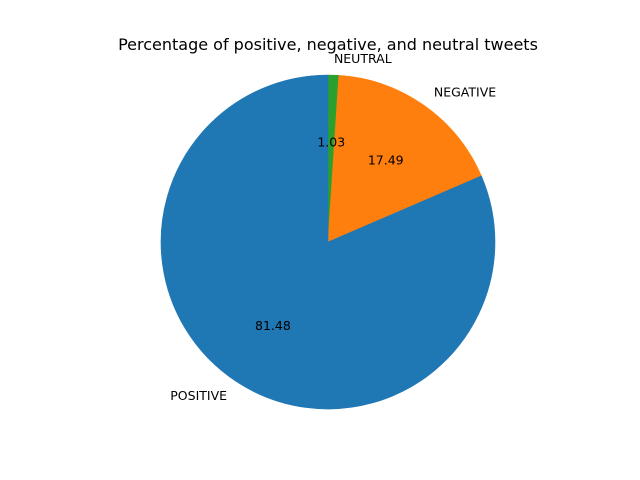  I want to click on pie-percent-labels: 1.03 17.49 81.48, so click(329, 233).